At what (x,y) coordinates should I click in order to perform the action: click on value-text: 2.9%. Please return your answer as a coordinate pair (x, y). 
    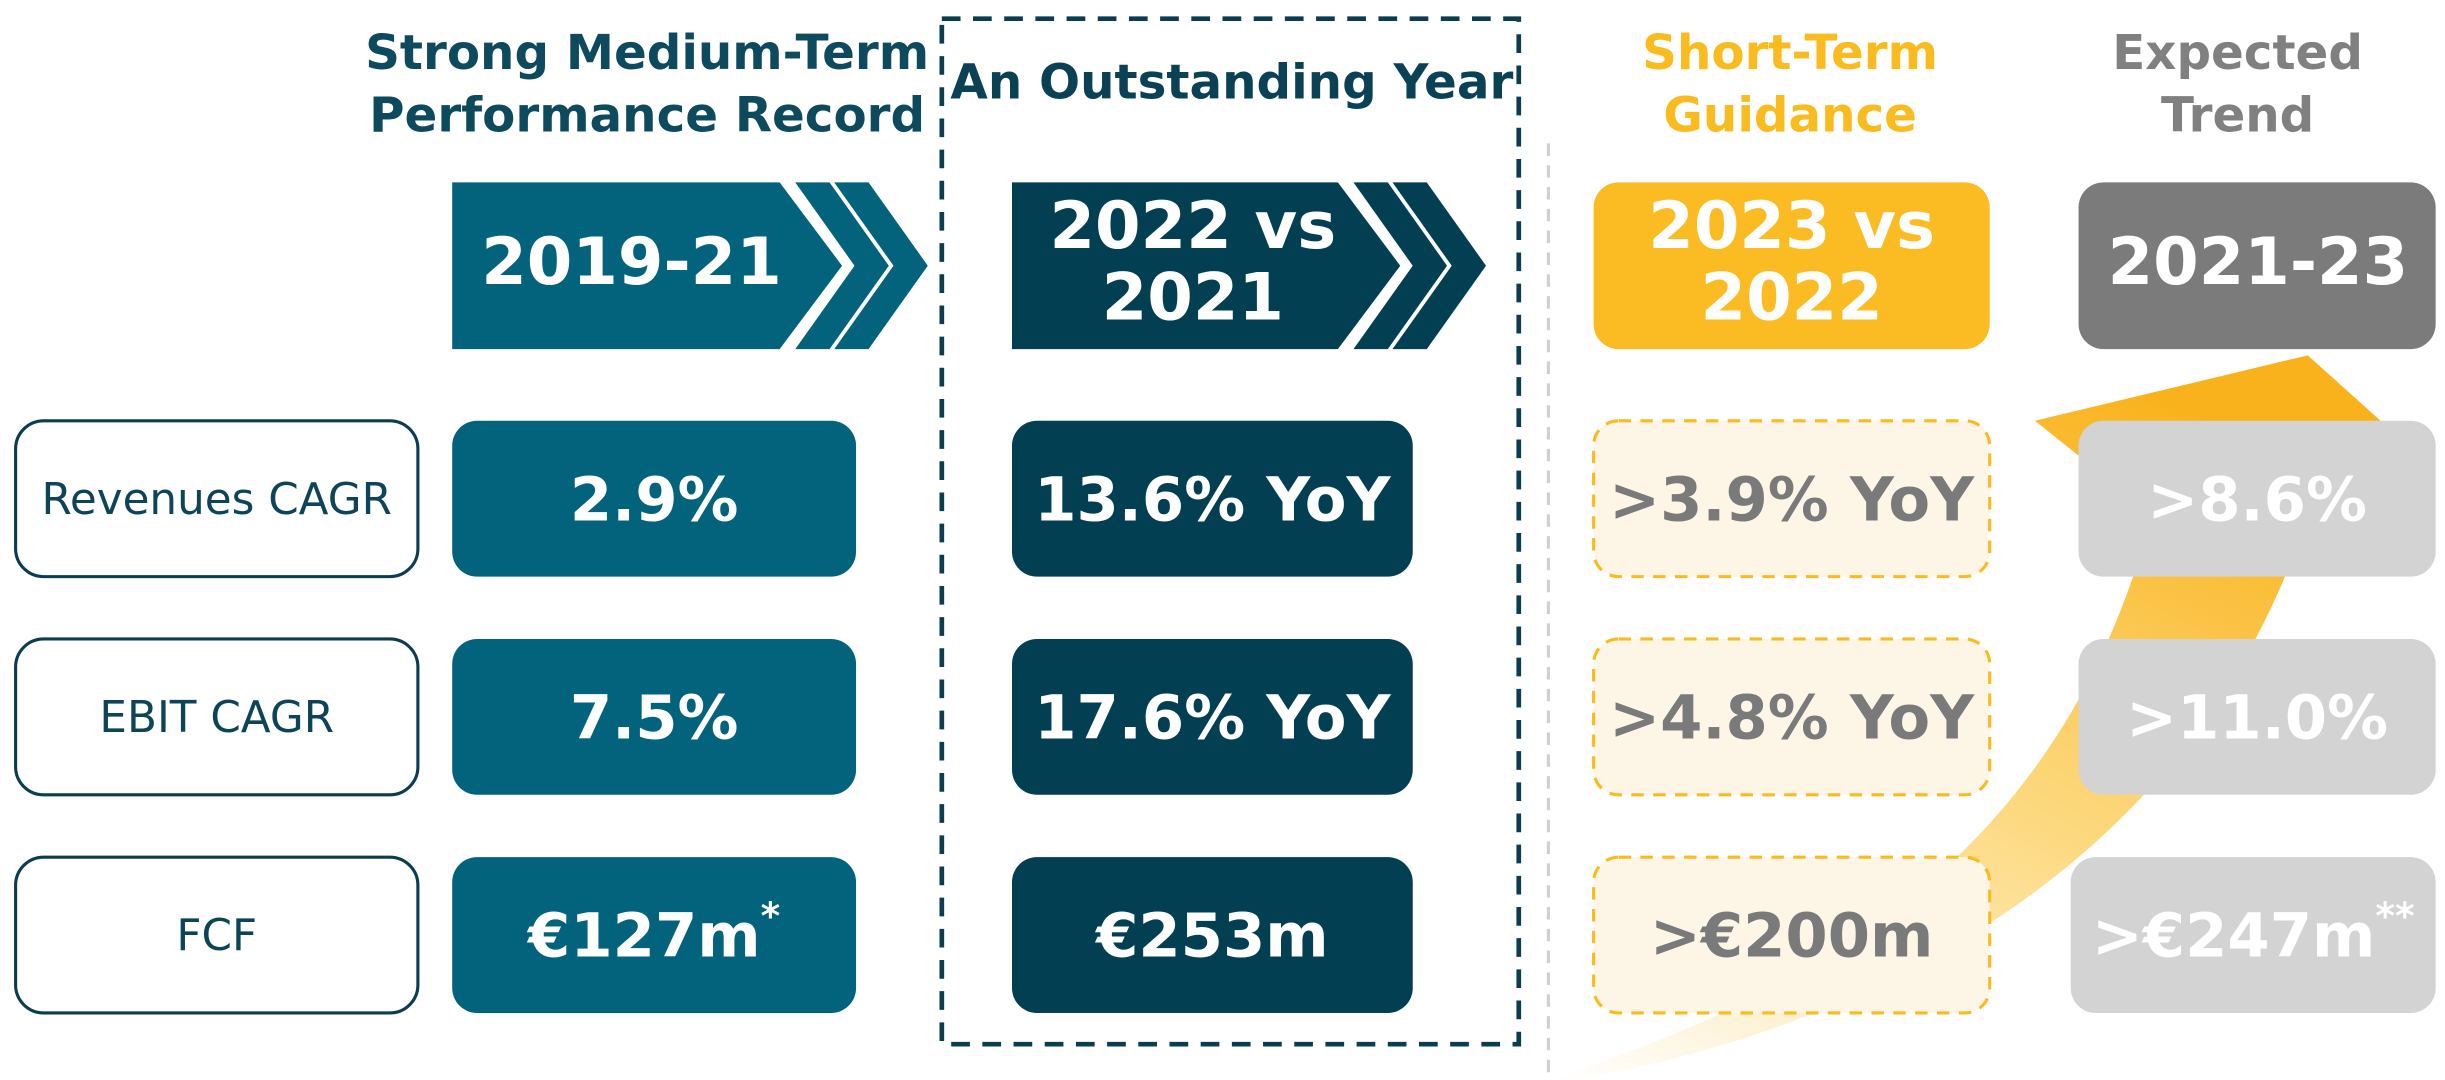
    Looking at the image, I should click on (654, 500).